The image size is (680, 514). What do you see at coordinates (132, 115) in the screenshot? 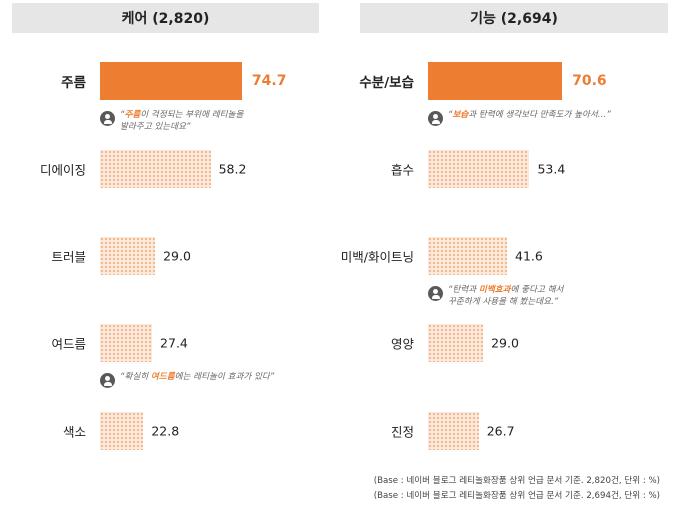
I see `quote-keyword: 주름` at bounding box center [132, 115].